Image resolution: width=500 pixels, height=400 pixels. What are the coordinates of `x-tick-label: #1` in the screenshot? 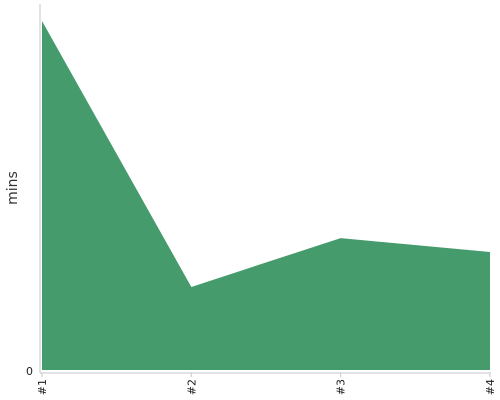 It's located at (42, 387).